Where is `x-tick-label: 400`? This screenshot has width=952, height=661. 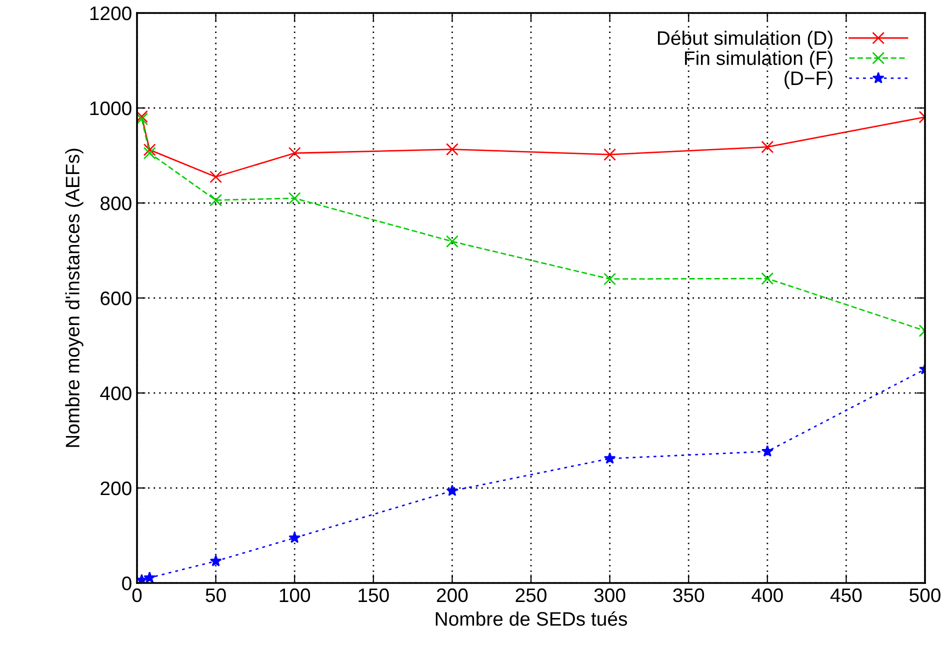 x-tick-label: 400 is located at coordinates (767, 595).